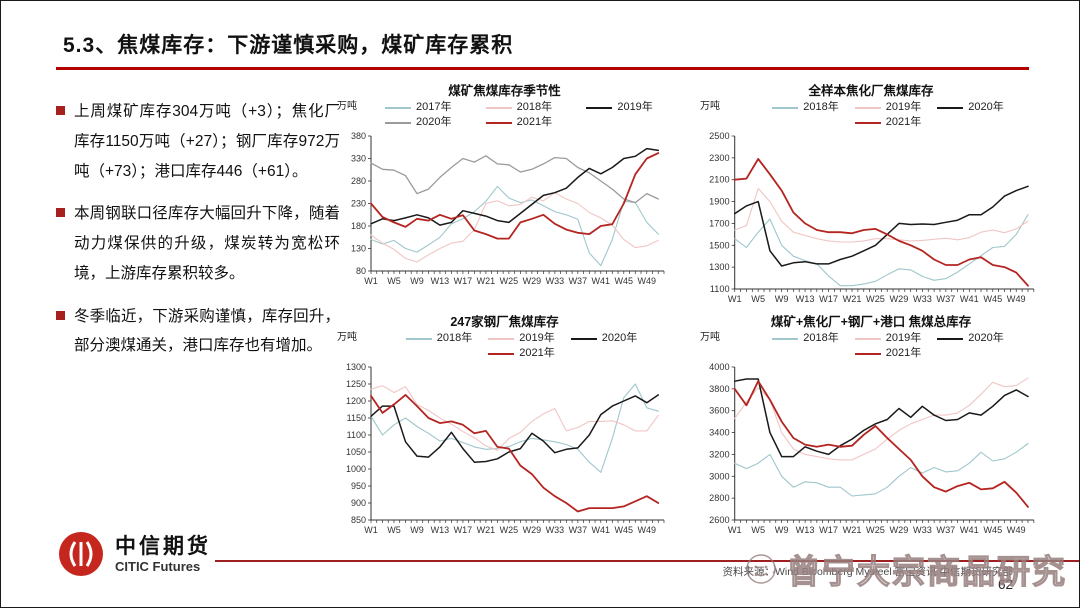 The height and width of the screenshot is (608, 1080). Describe the element at coordinates (719, 224) in the screenshot. I see `svg-text: 1700` at that location.